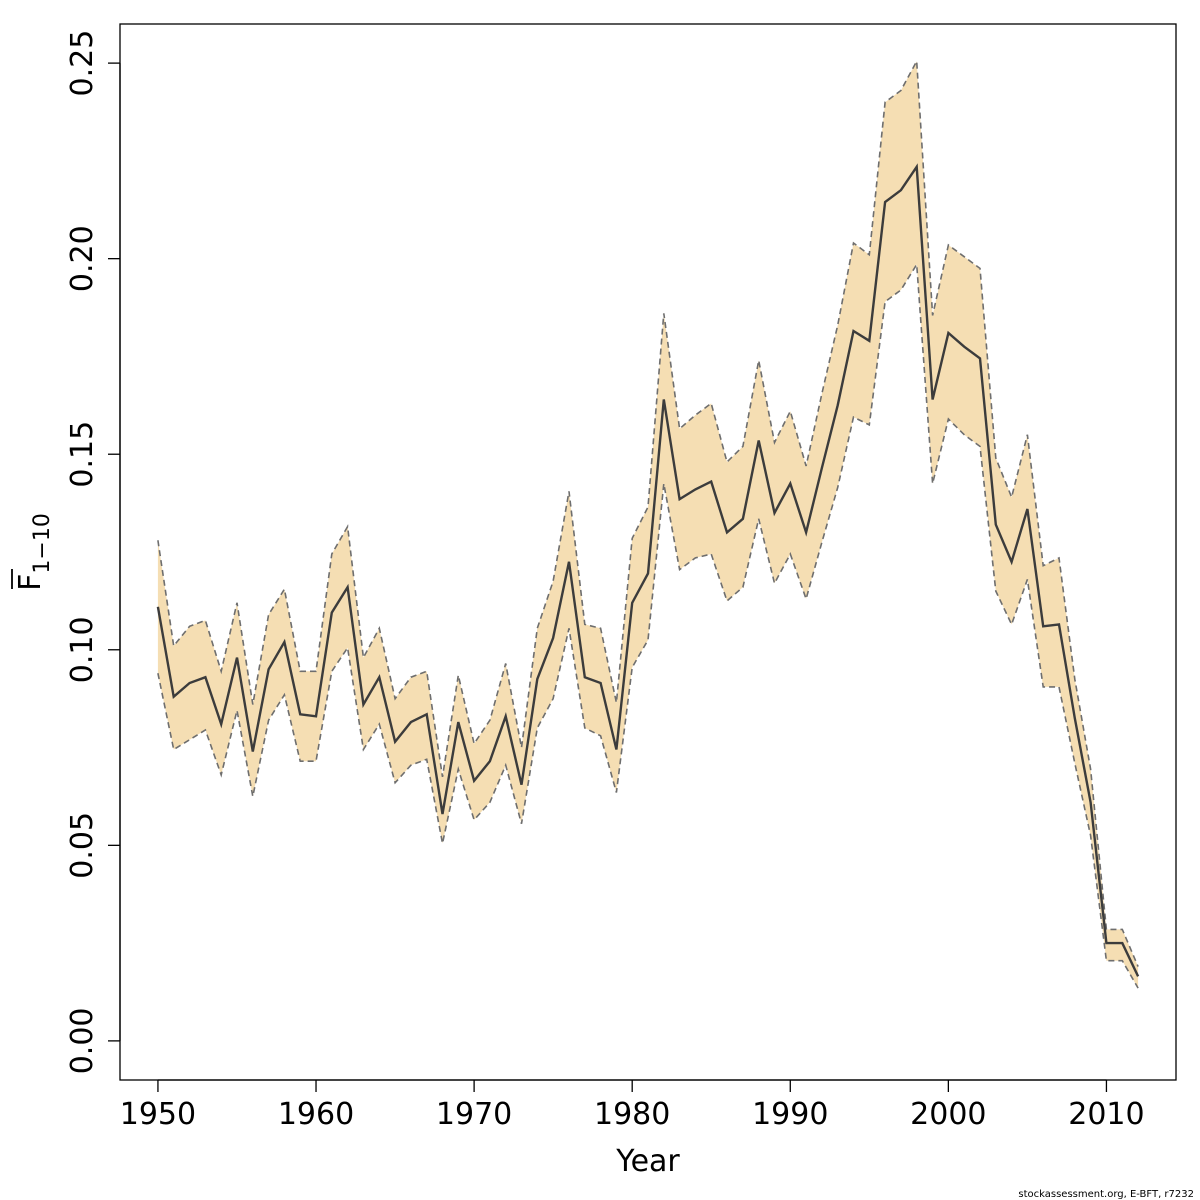 This screenshot has width=1200, height=1200. I want to click on x-tick-label: 1950, so click(158, 1114).